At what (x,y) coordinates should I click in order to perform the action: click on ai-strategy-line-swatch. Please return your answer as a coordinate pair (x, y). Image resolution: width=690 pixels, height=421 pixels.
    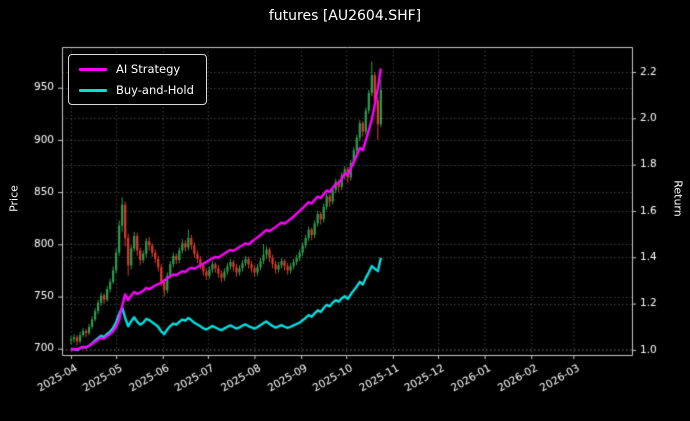
    Looking at the image, I should click on (93, 69).